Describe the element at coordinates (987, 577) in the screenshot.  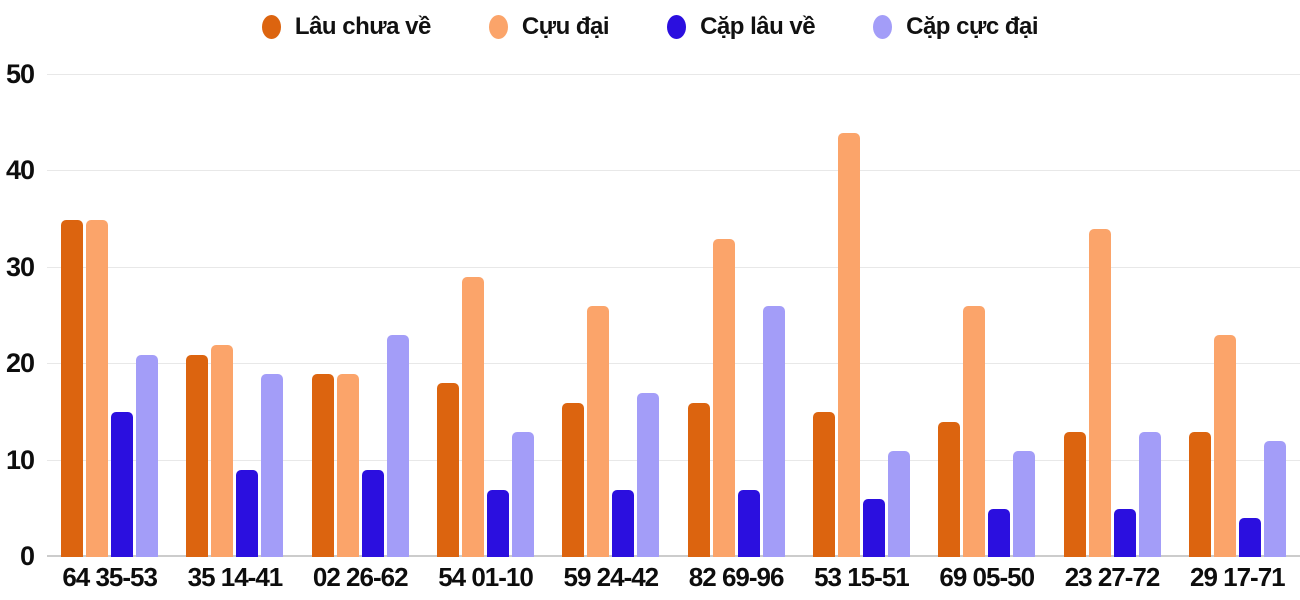
I see `x-tick-label: 69 05-50` at that location.